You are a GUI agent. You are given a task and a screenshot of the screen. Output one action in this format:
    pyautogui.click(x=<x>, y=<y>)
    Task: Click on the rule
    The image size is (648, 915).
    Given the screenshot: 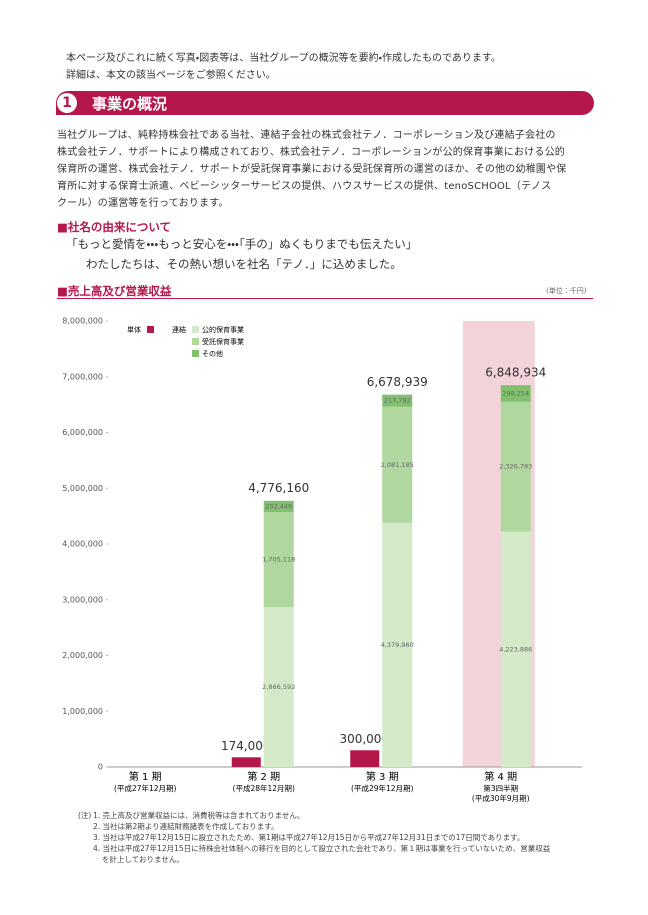 What is the action you would take?
    pyautogui.click(x=325, y=298)
    